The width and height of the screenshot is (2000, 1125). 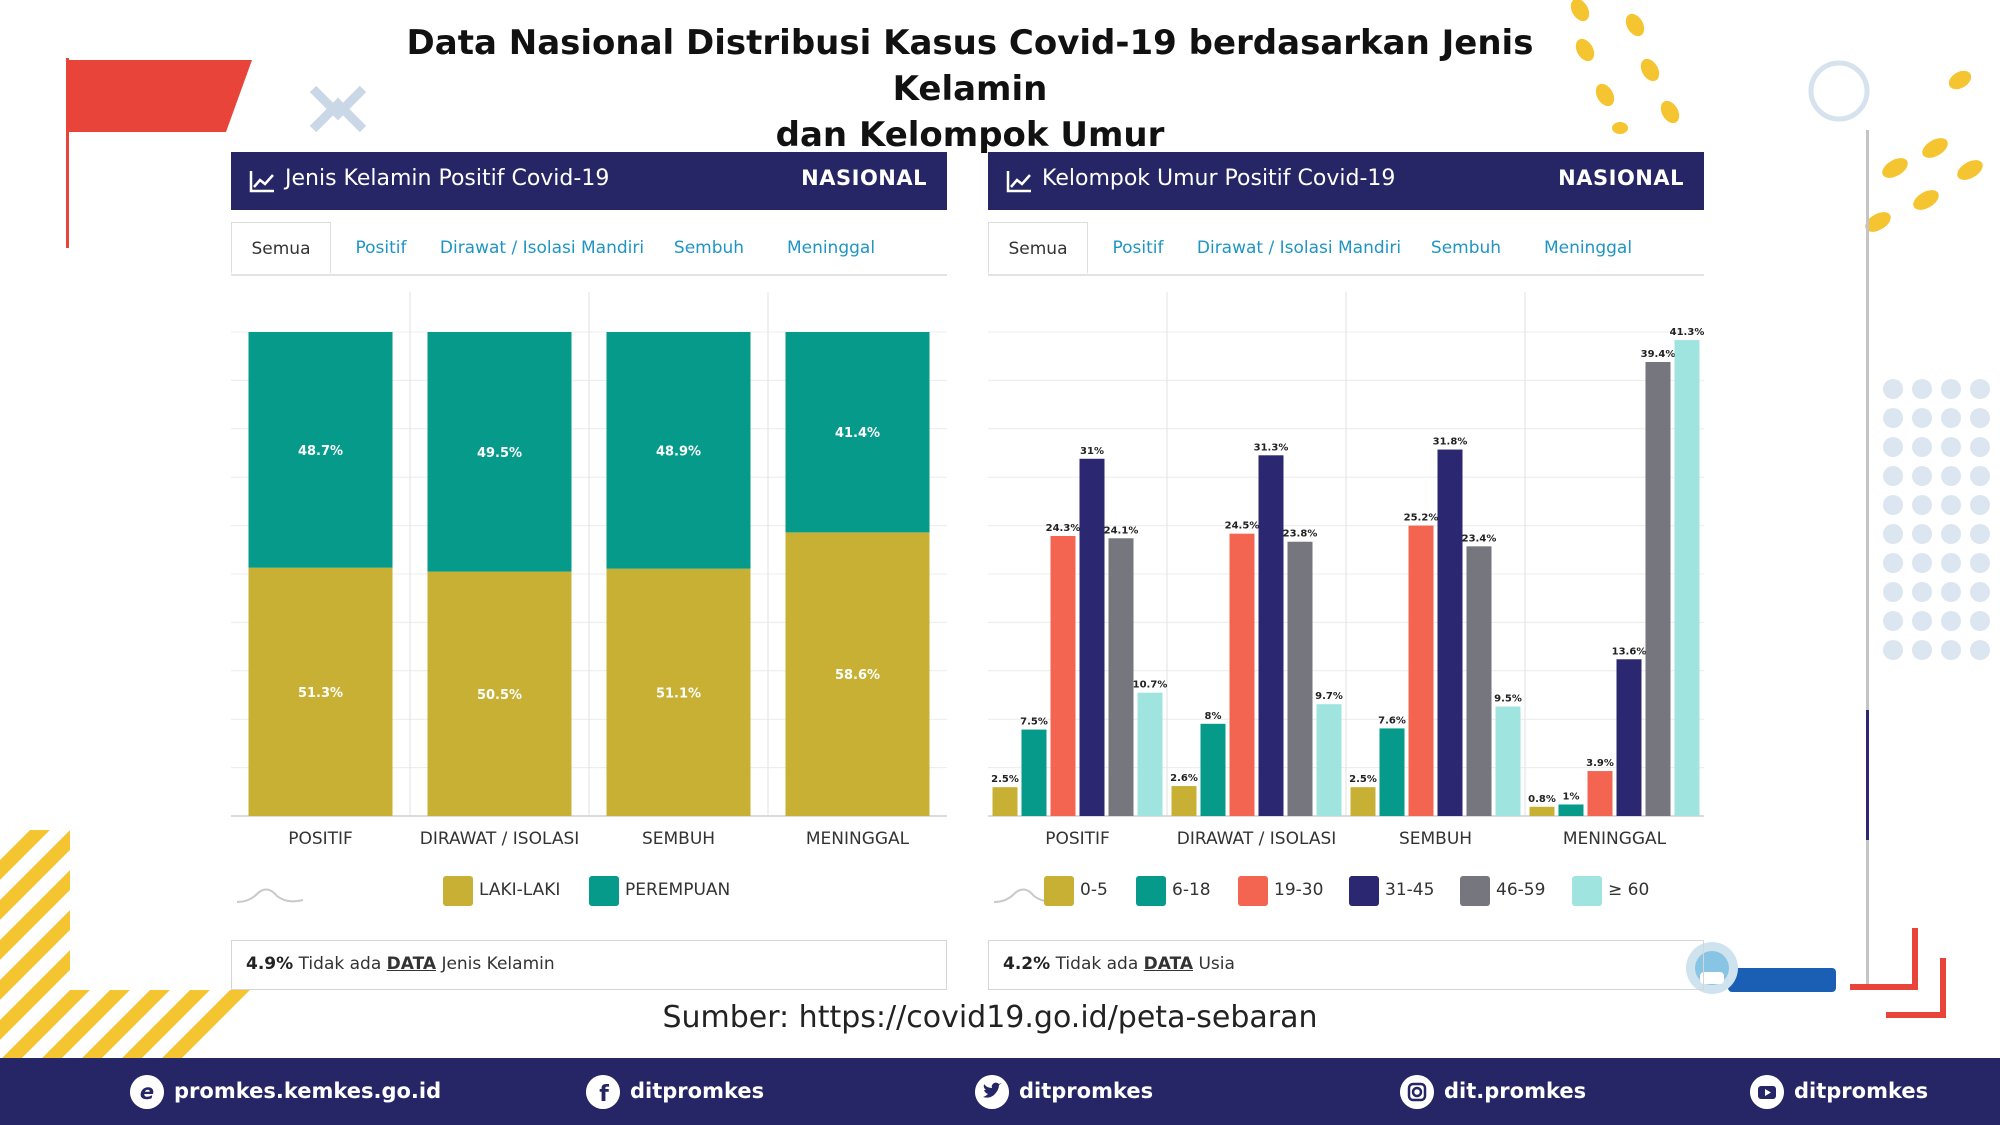 I want to click on bar-laki-laki-meninggal, so click(x=857, y=674).